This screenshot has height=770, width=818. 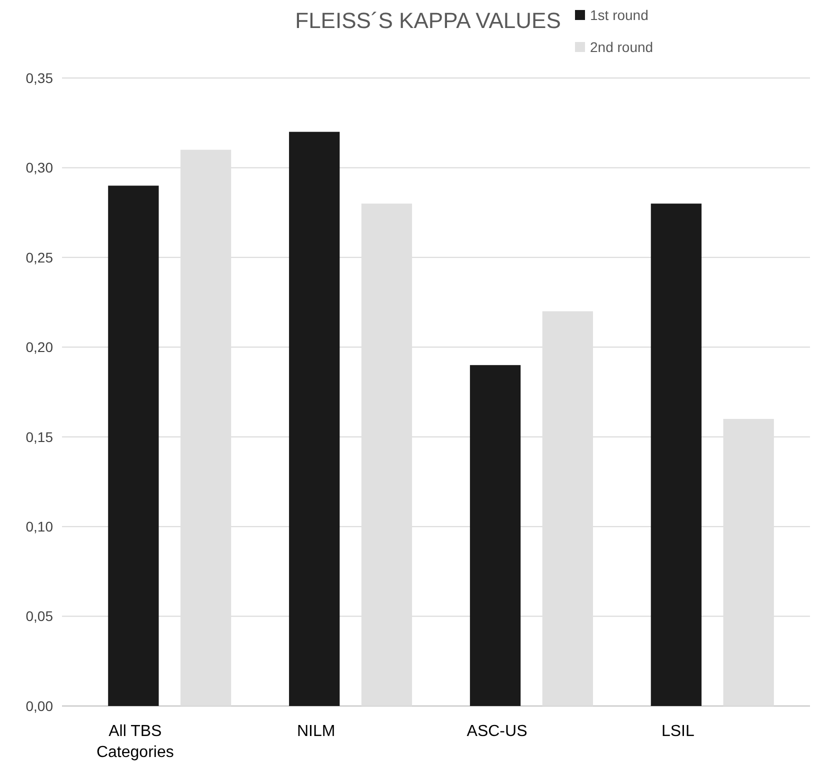 I want to click on x-tick-label: LSIL, so click(x=677, y=731).